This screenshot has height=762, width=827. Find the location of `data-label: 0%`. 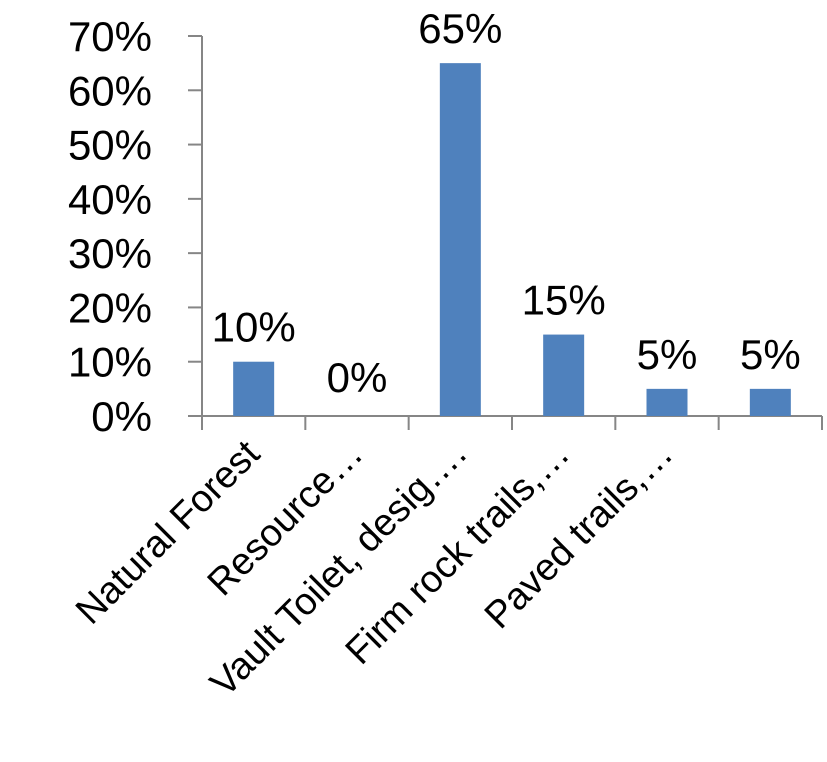

data-label: 0% is located at coordinates (357, 377).